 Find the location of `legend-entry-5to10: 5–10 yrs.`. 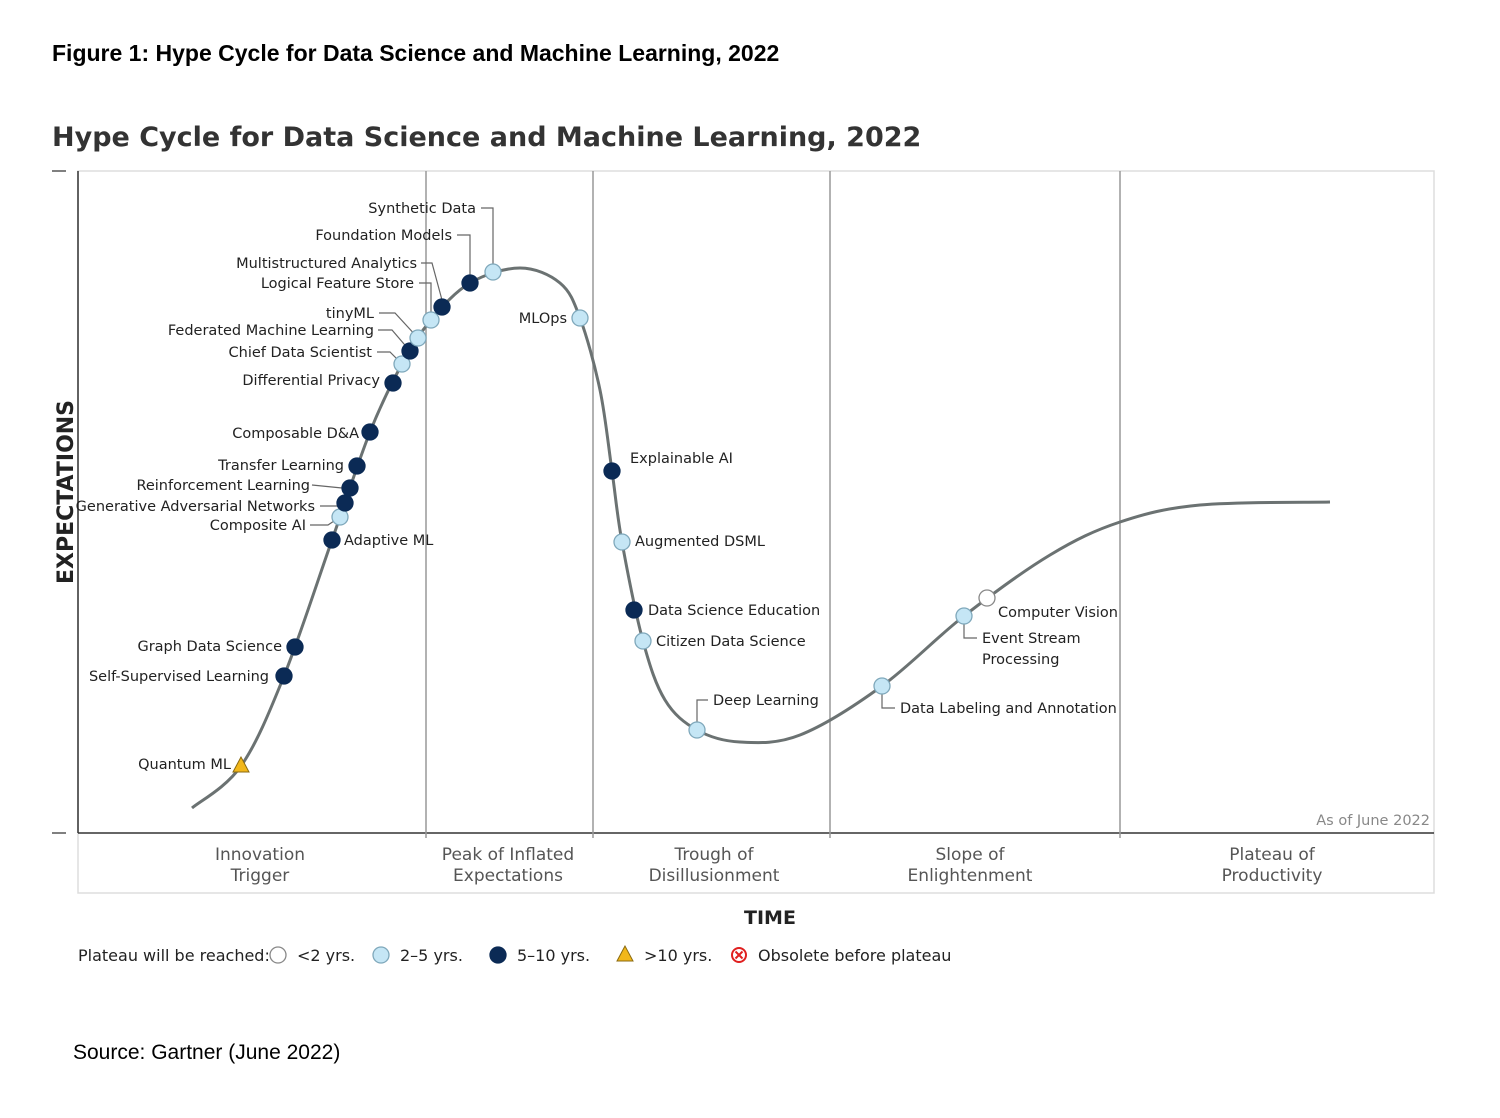

legend-entry-5to10: 5–10 yrs. is located at coordinates (539, 955).